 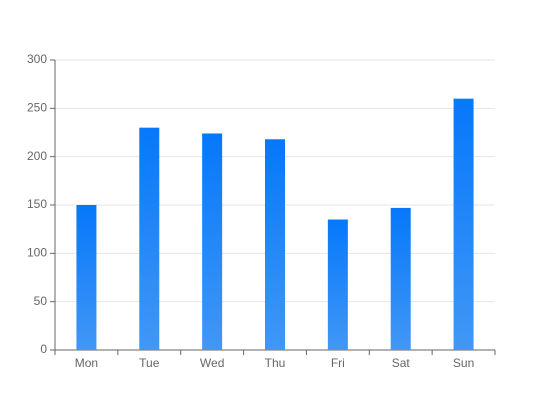 I want to click on y-tick-label: 250, so click(x=37, y=108).